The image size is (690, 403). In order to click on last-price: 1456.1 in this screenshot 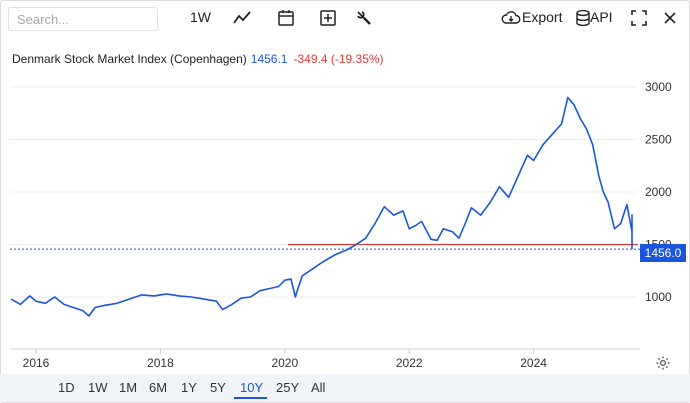, I will do `click(269, 59)`.